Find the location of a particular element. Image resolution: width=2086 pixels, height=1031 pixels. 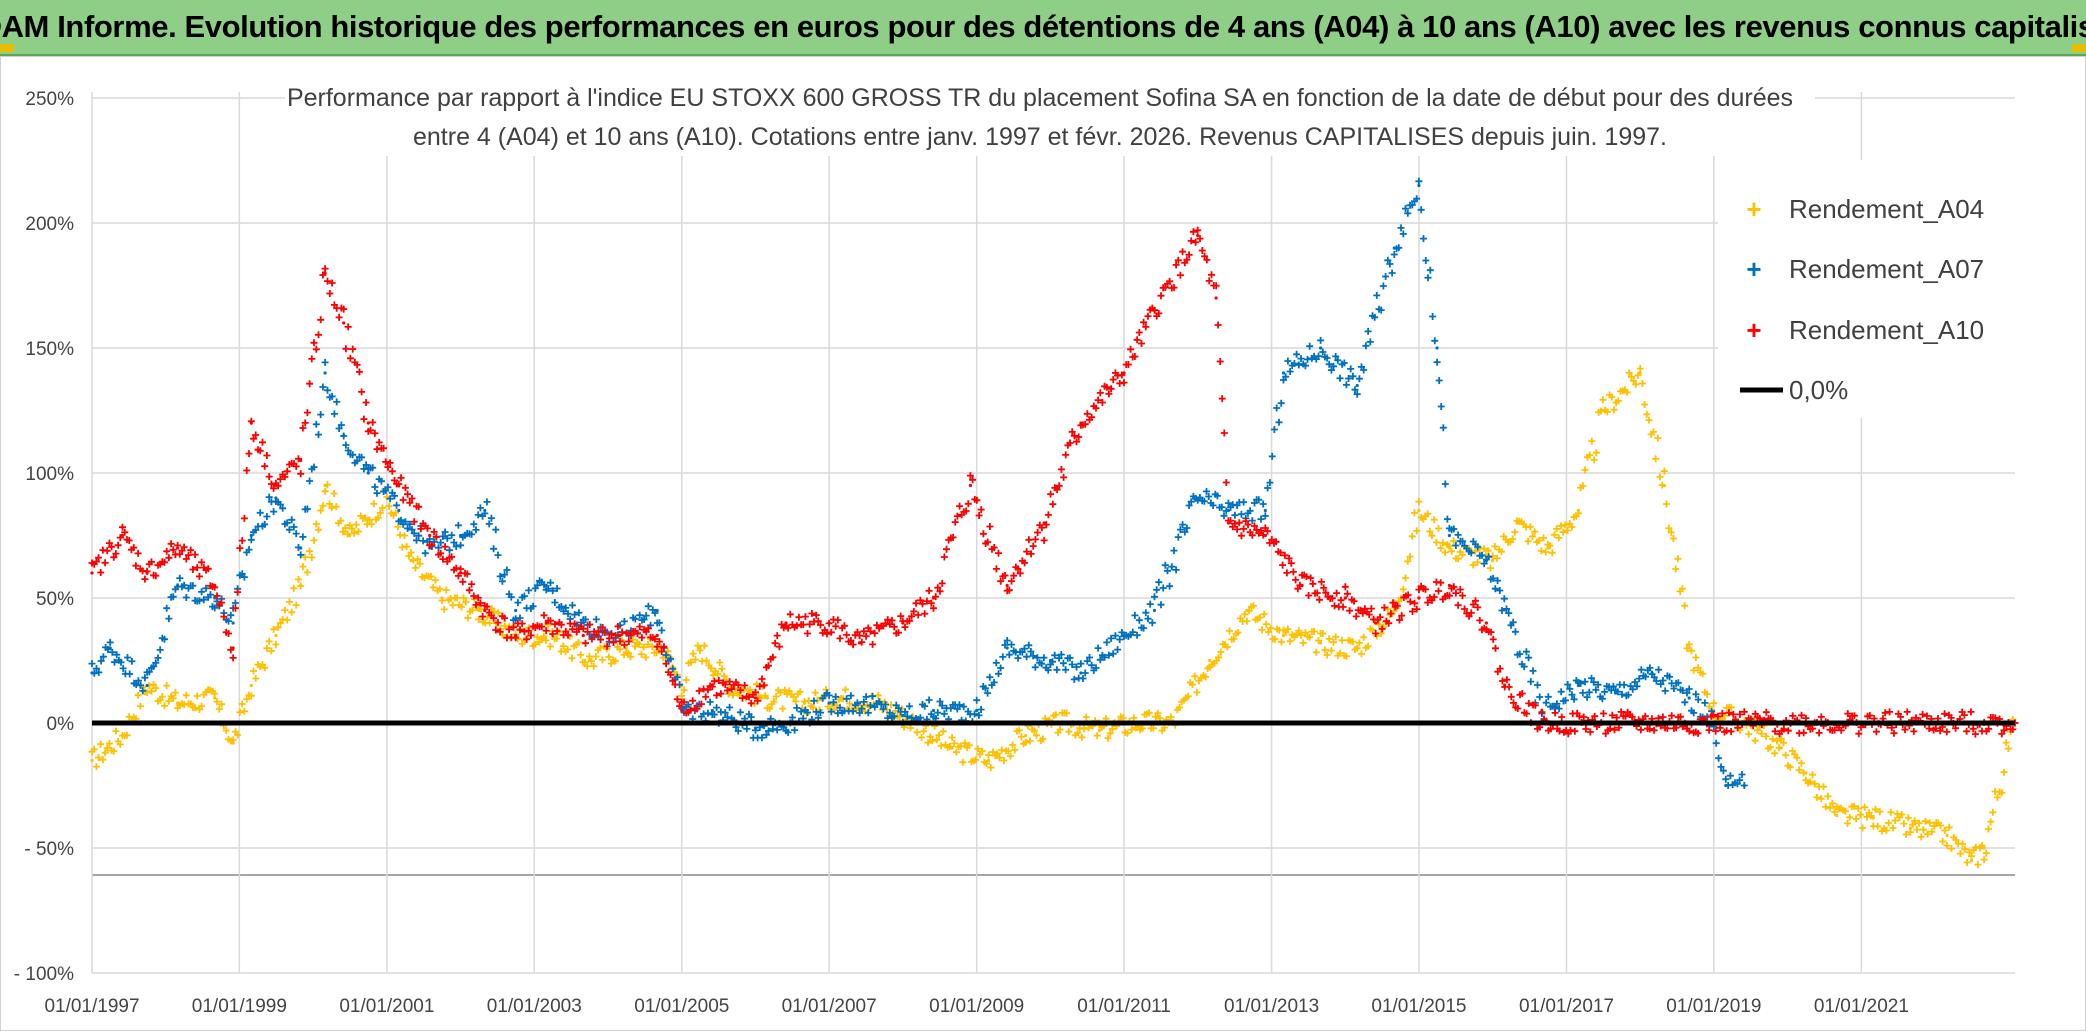

y-tick-label: 150% is located at coordinates (49, 349).